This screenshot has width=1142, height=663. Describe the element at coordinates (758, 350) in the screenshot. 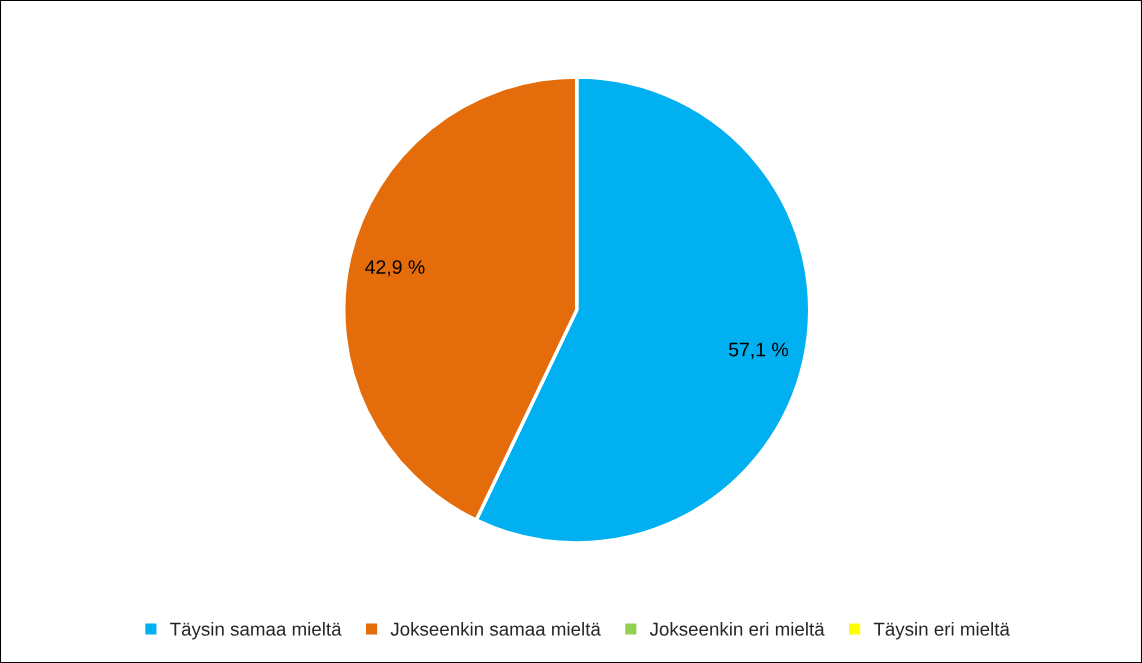

I see `data-label: 57,1 %` at that location.